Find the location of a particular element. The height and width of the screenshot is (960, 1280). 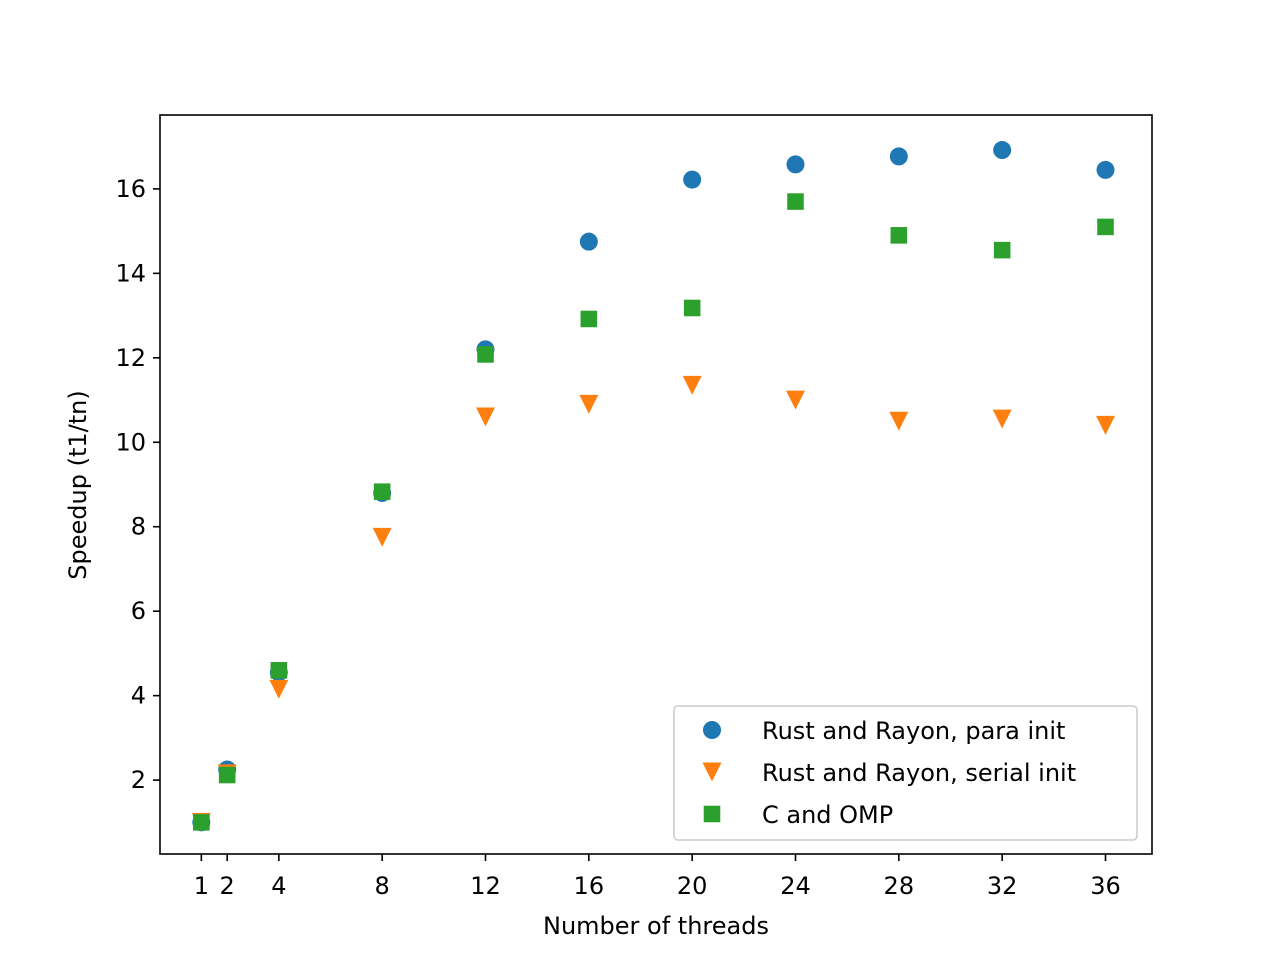

x-tick-label: 8 is located at coordinates (382, 886).